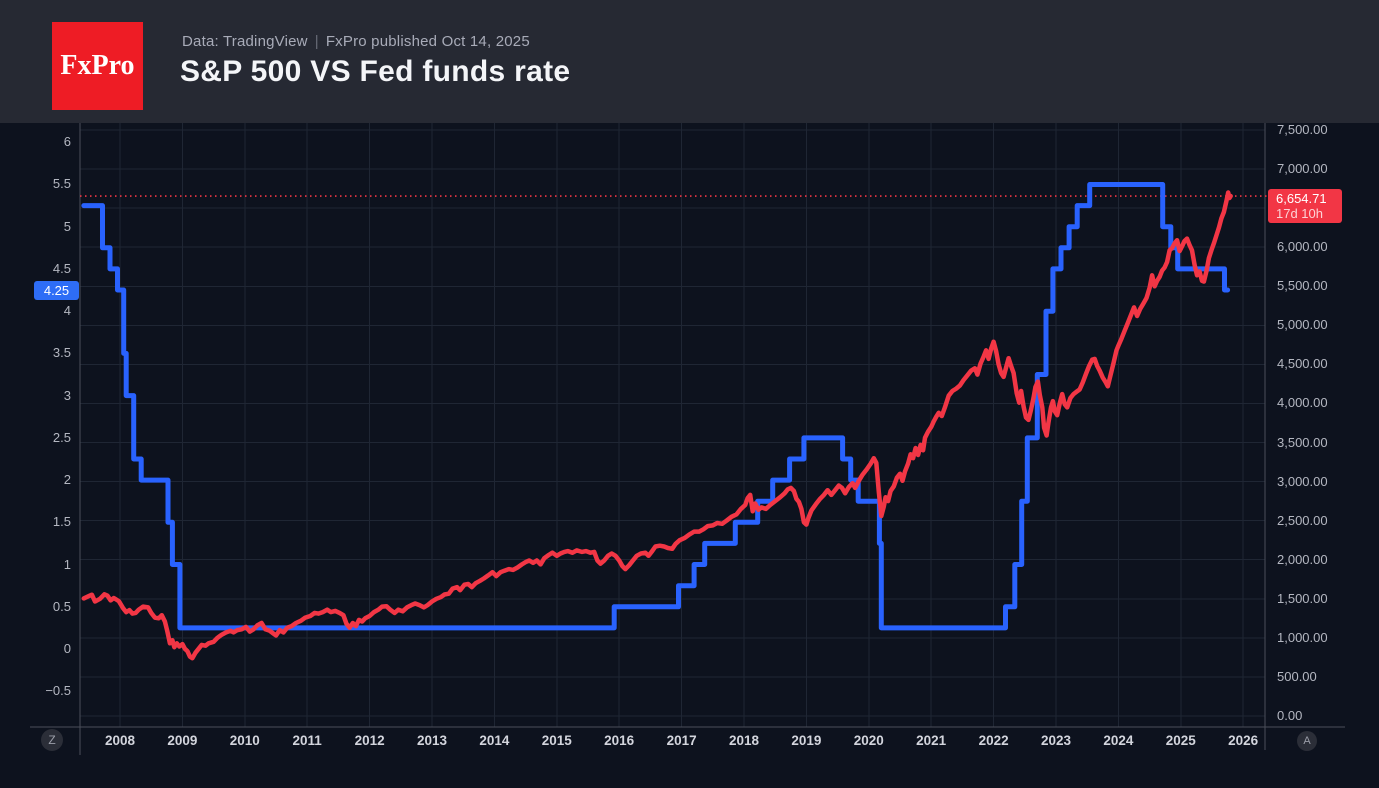 Image resolution: width=1379 pixels, height=788 pixels. I want to click on right-axis-label: 1,500.00, so click(1302, 598).